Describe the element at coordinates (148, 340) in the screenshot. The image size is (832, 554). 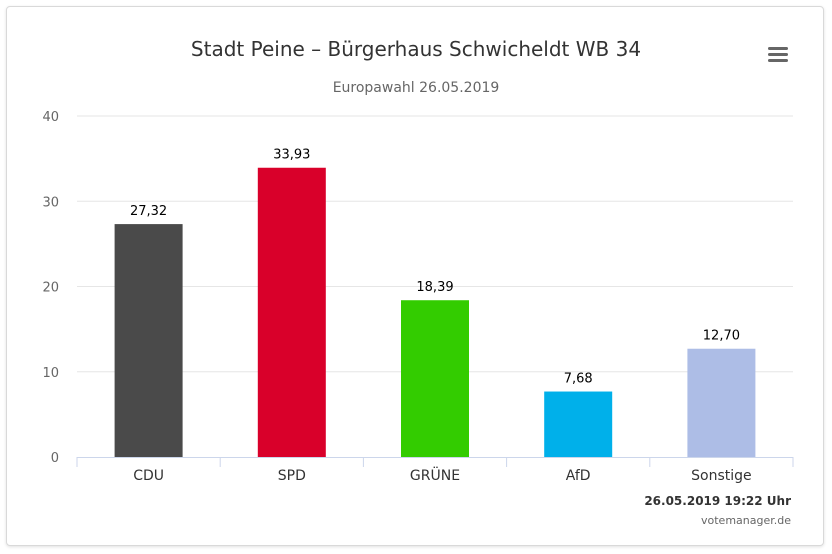
I see `bar-cdu` at that location.